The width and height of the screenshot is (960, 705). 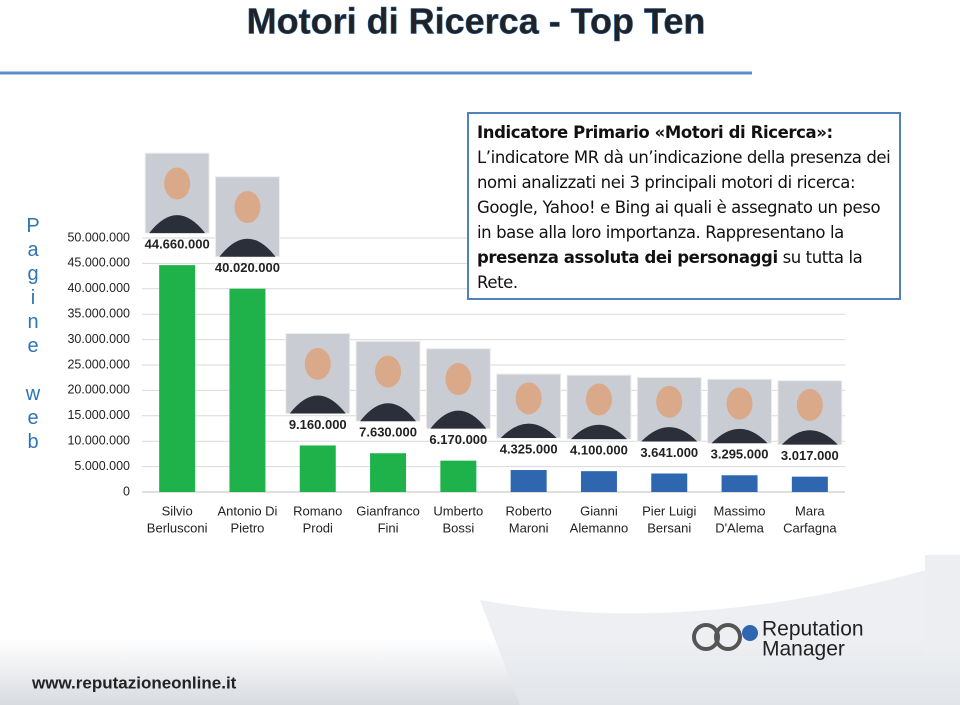 I want to click on decor, so click(x=720, y=632).